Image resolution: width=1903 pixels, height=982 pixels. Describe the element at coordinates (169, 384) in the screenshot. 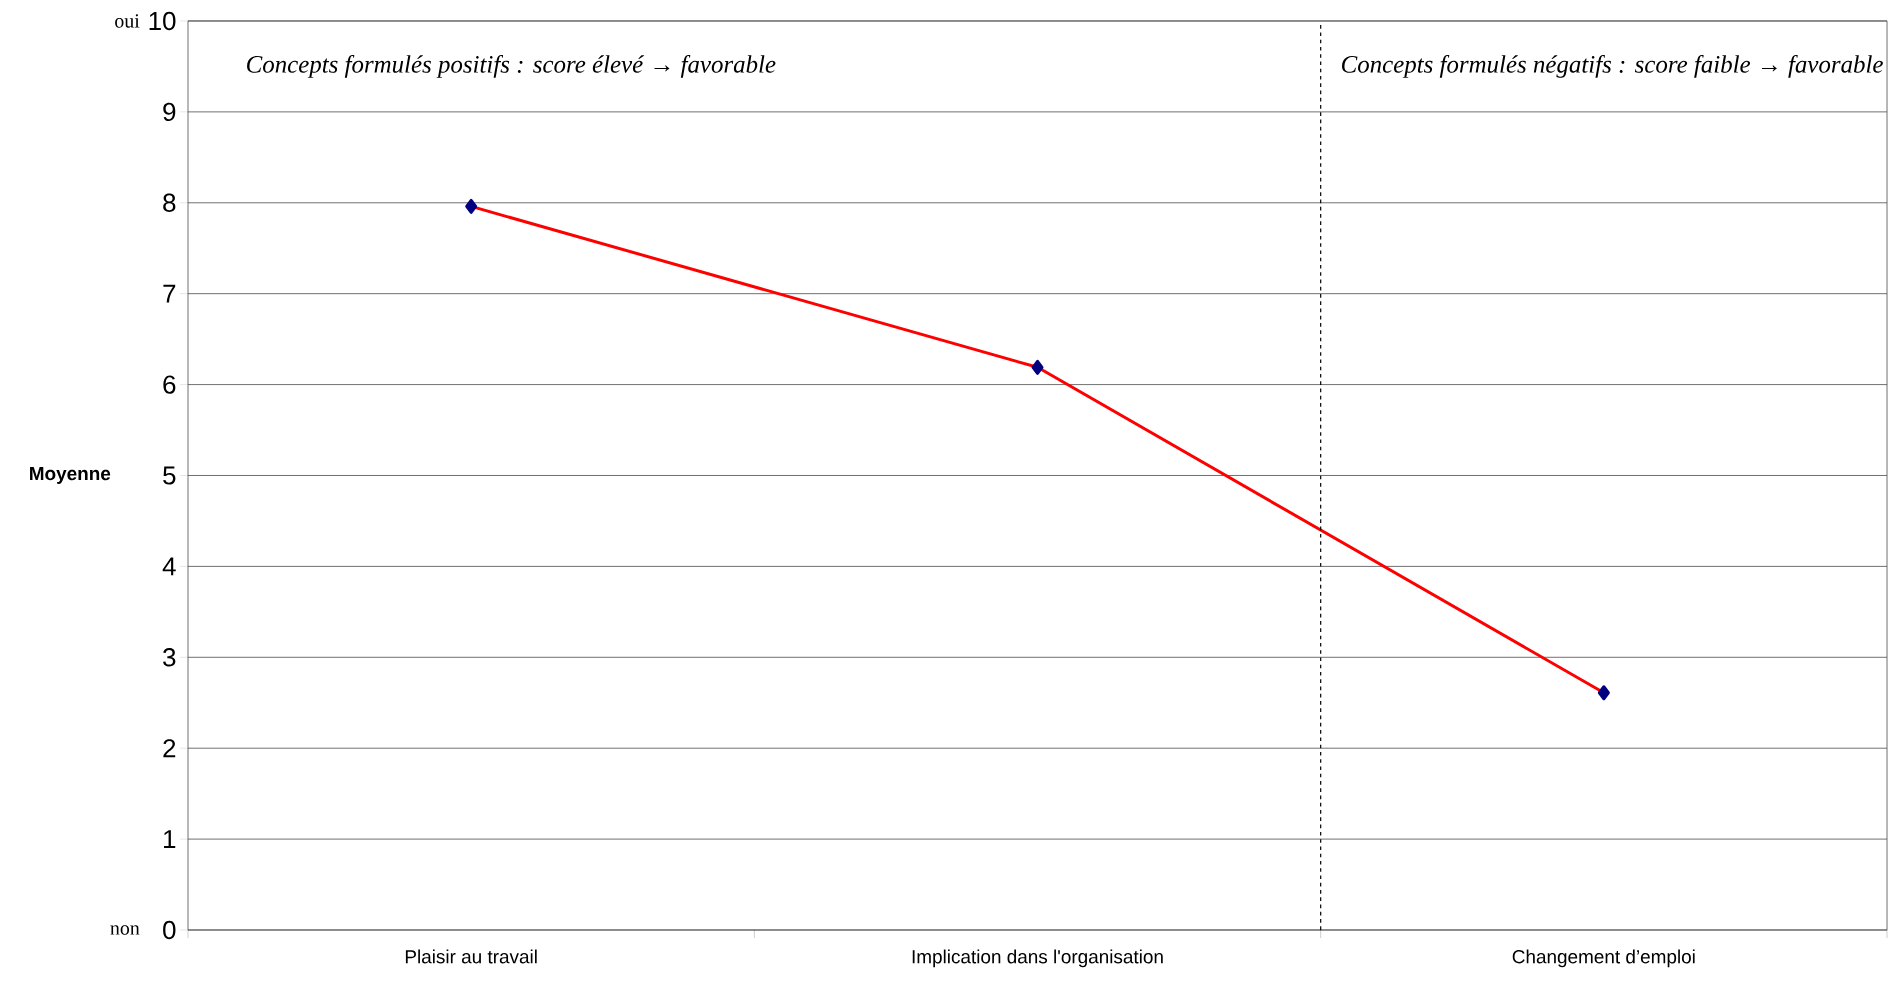

I see `y-tick-label: 6` at that location.